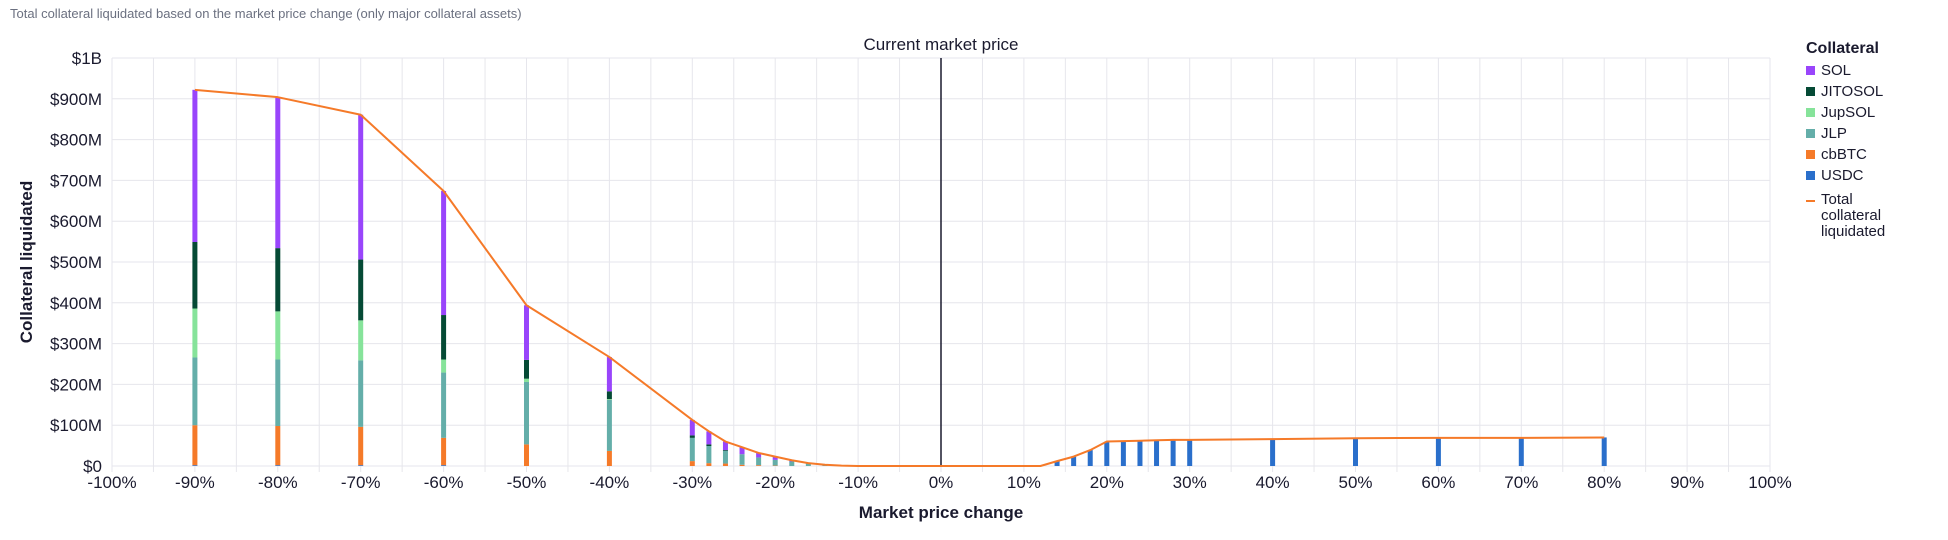  I want to click on legend-label: Total collateral liquidated, so click(1853, 215).